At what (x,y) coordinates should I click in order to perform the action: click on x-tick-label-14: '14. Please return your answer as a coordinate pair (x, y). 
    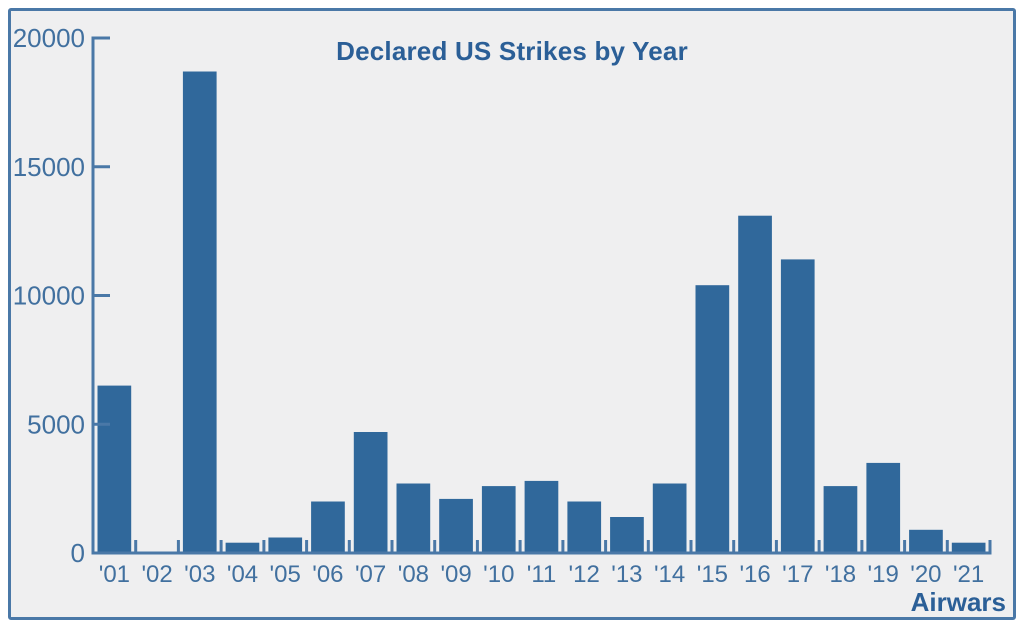
    Looking at the image, I should click on (669, 574).